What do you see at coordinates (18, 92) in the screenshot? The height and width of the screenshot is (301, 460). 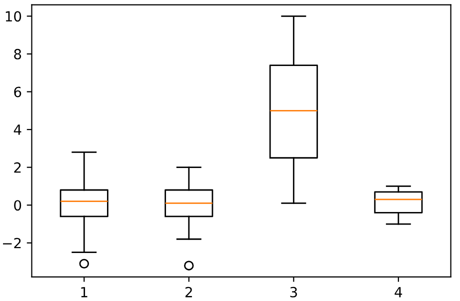 I see `y-tick-label: 6` at bounding box center [18, 92].